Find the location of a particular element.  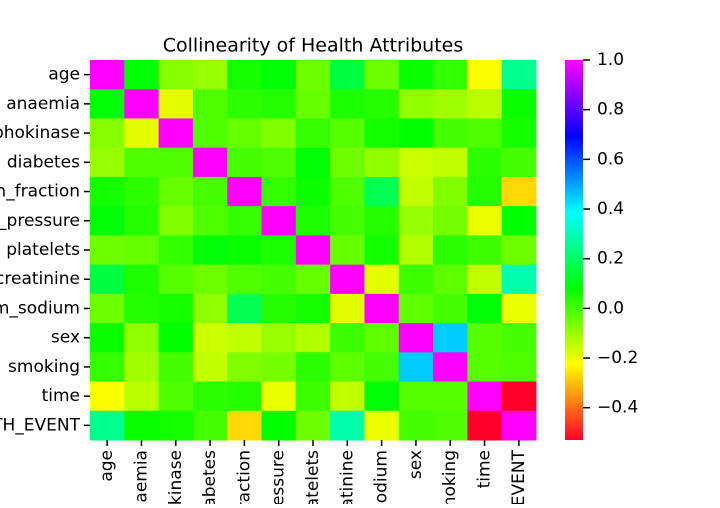

colorbar-tick-label: 0.8 is located at coordinates (610, 110).